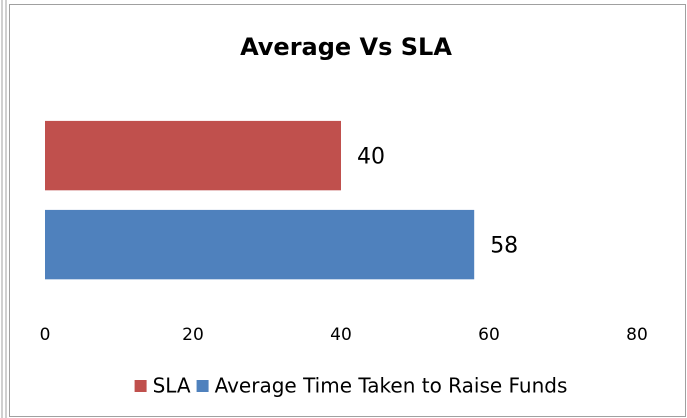  What do you see at coordinates (45, 335) in the screenshot?
I see `x-tick-label: 0` at bounding box center [45, 335].